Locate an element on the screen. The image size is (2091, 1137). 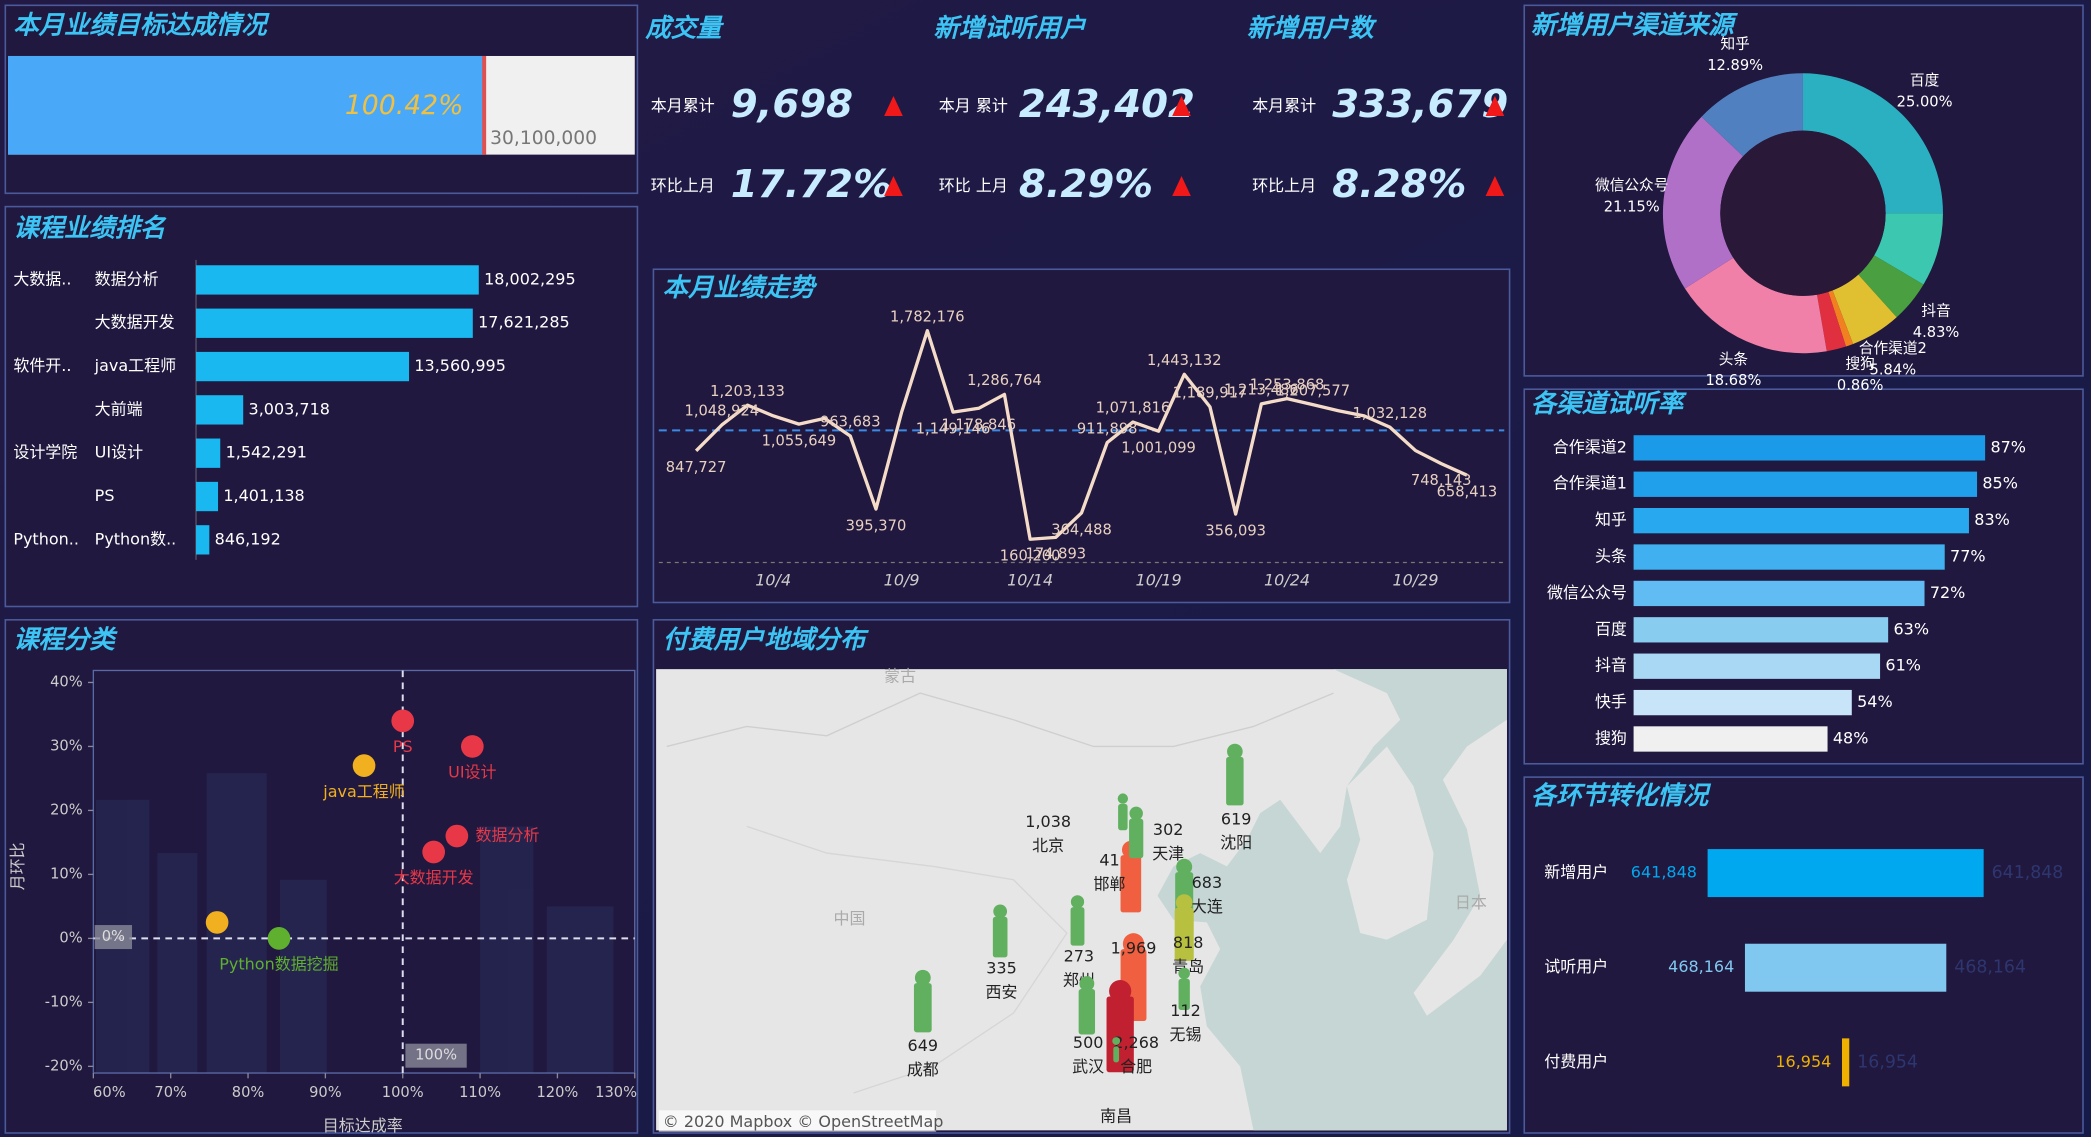
city-value-label: 2,268 is located at coordinates (1136, 1042).